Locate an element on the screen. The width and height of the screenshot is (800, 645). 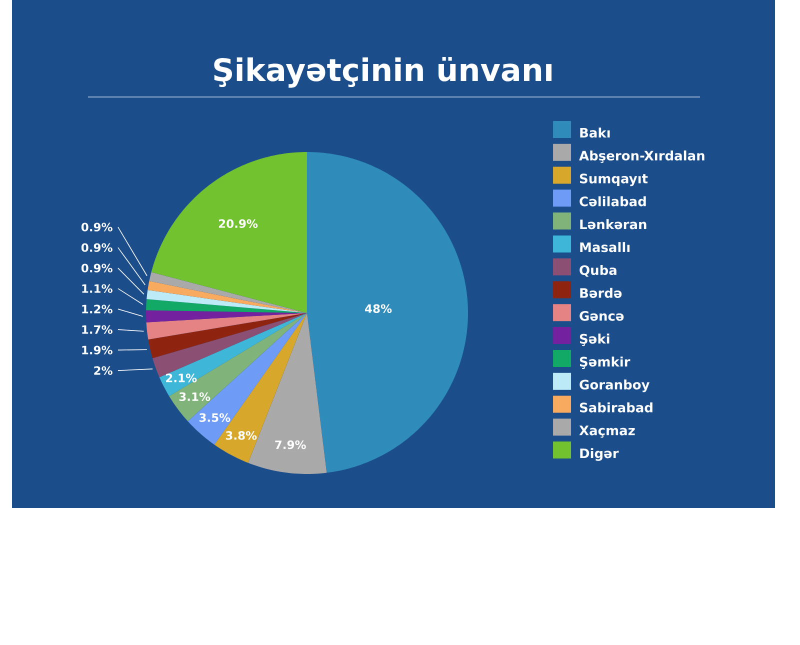
legend-label: Şəmkir is located at coordinates (605, 362).